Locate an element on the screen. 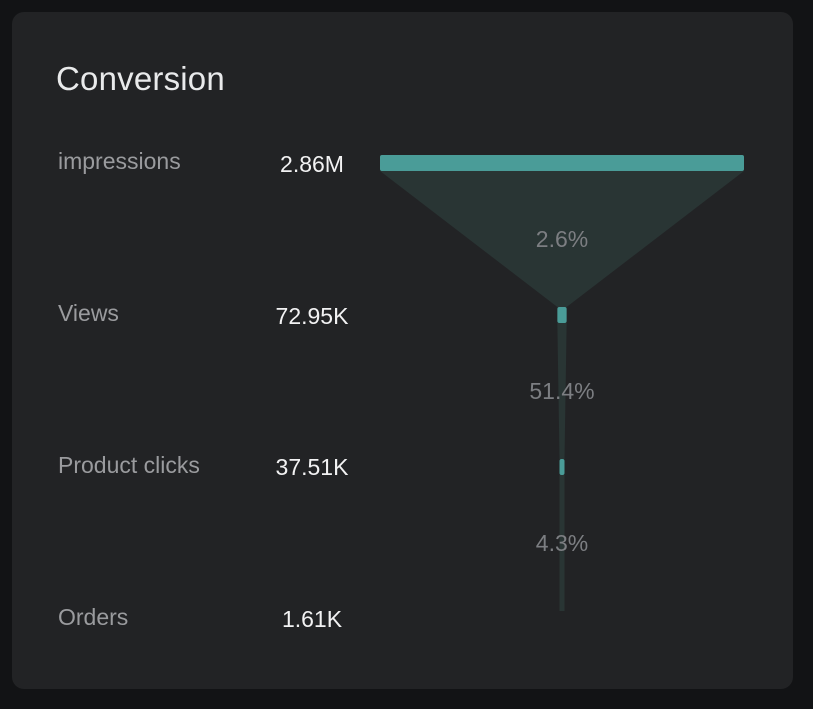 The height and width of the screenshot is (709, 813). stage-value-views: 72.95K is located at coordinates (312, 316).